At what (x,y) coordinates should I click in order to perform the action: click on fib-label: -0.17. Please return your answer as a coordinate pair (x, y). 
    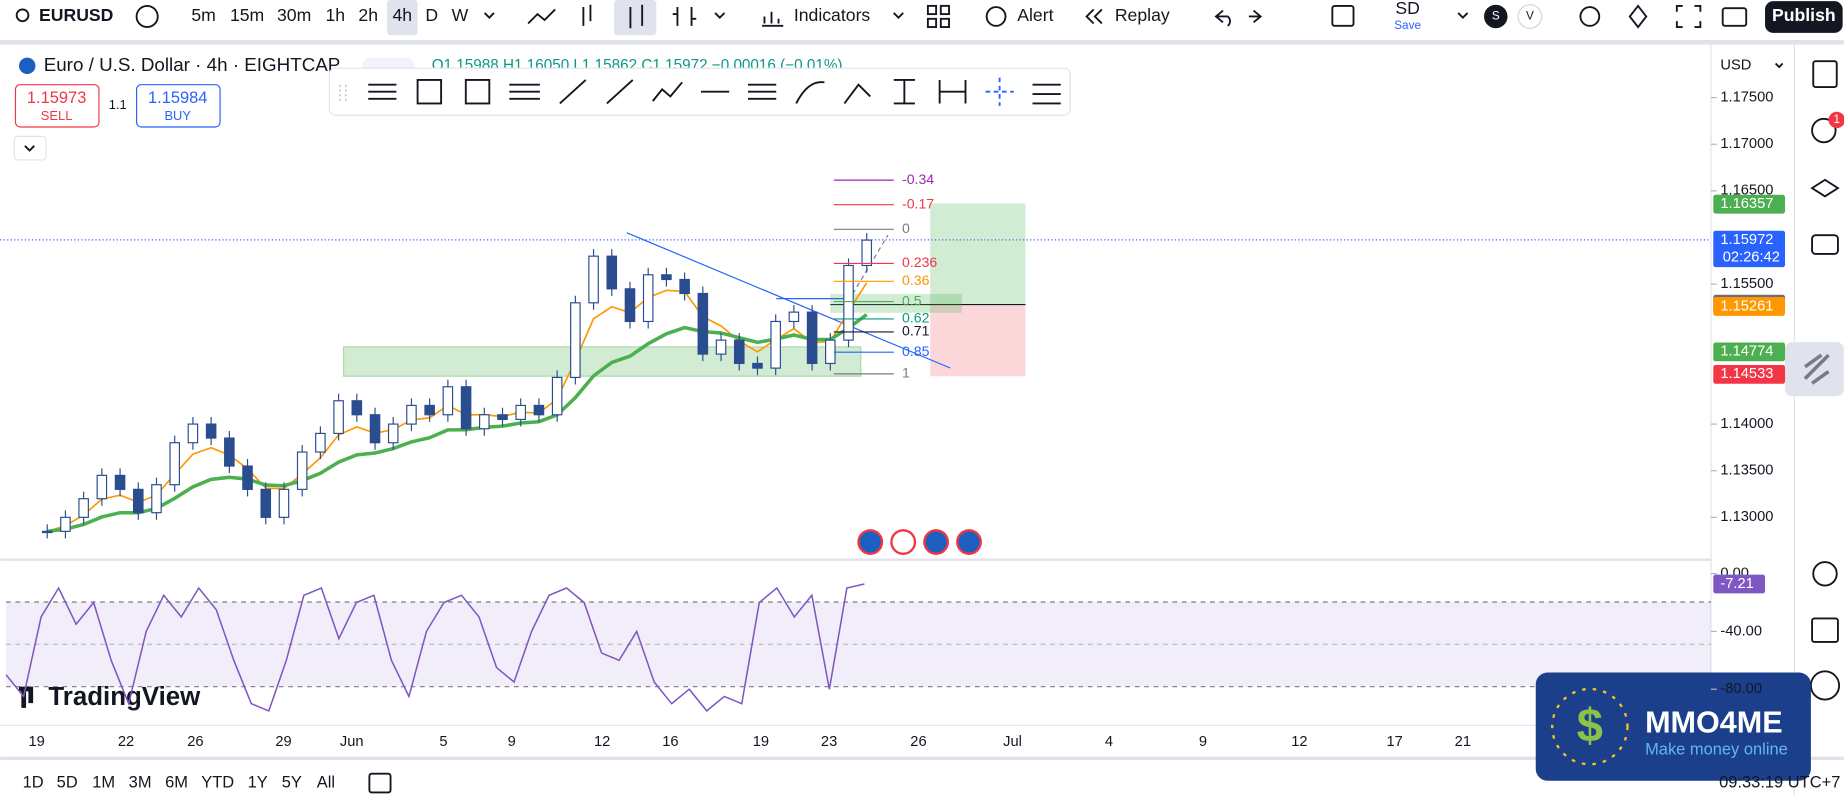
    Looking at the image, I should click on (918, 203).